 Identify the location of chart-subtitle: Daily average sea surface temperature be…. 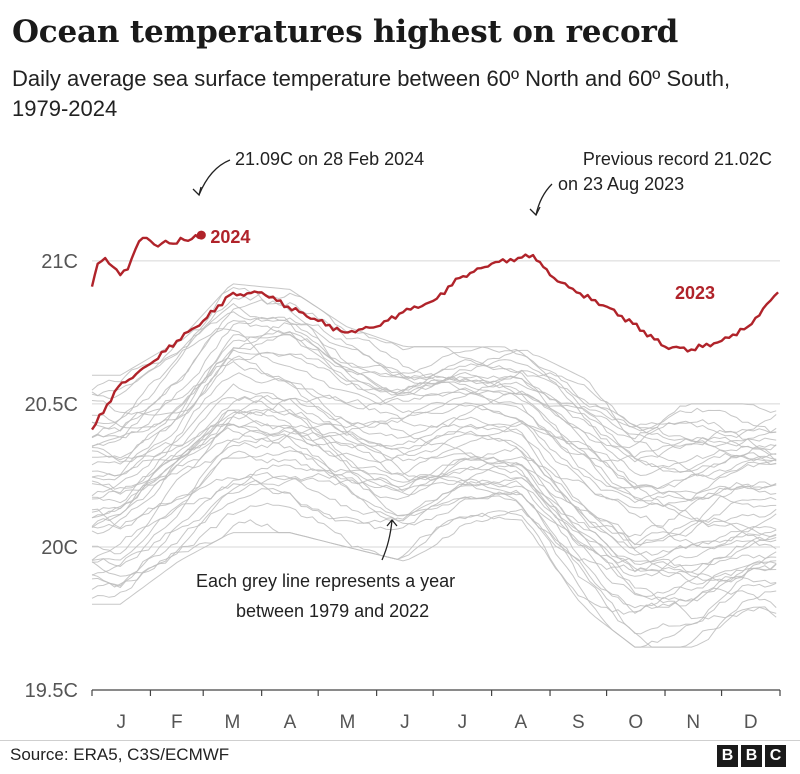
(371, 93).